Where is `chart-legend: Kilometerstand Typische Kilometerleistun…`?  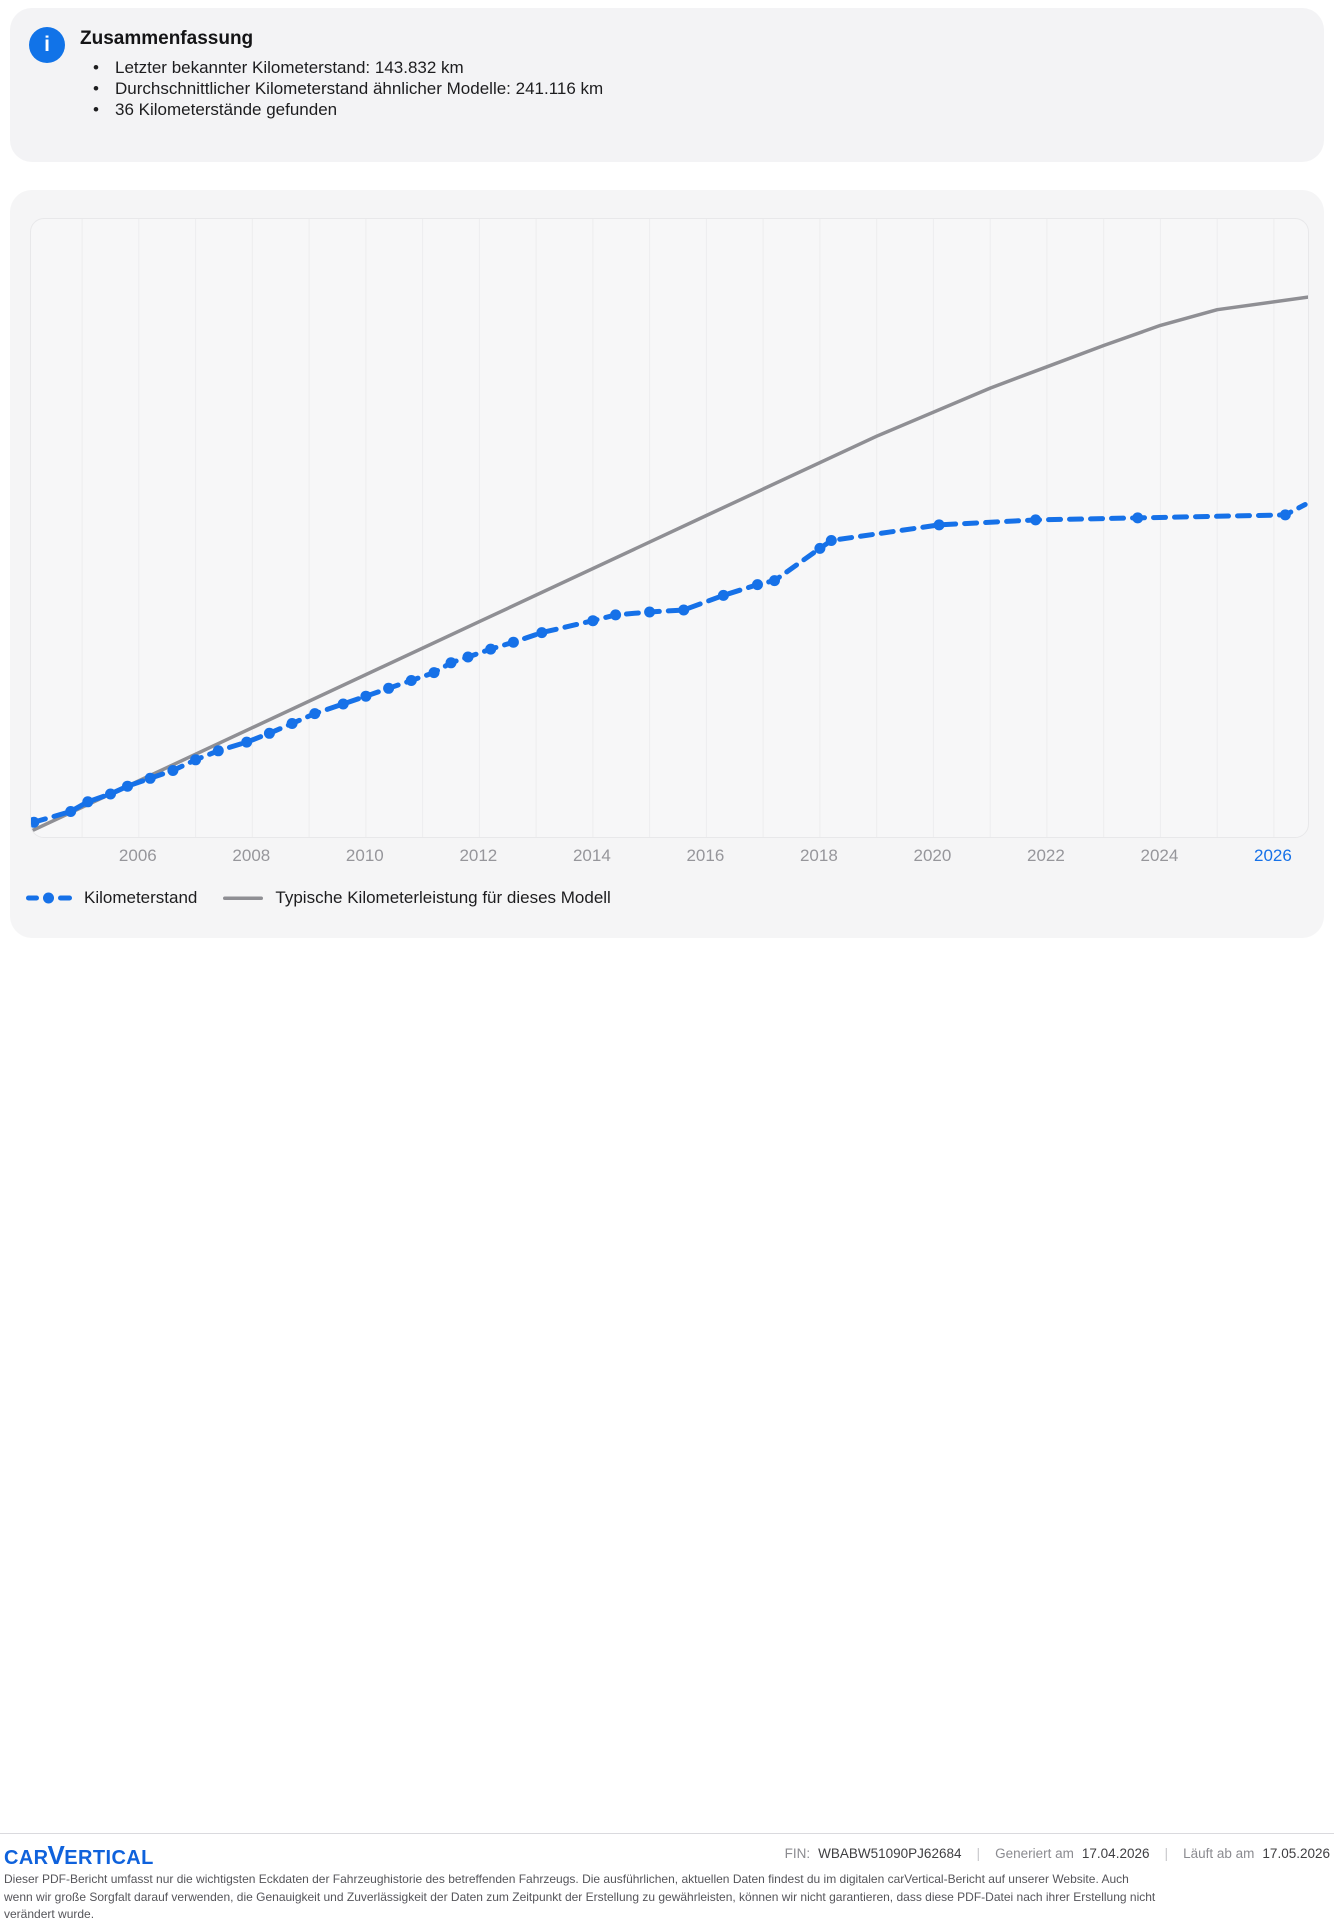
chart-legend: Kilometerstand Typische Kilometerleistun… is located at coordinates (318, 898).